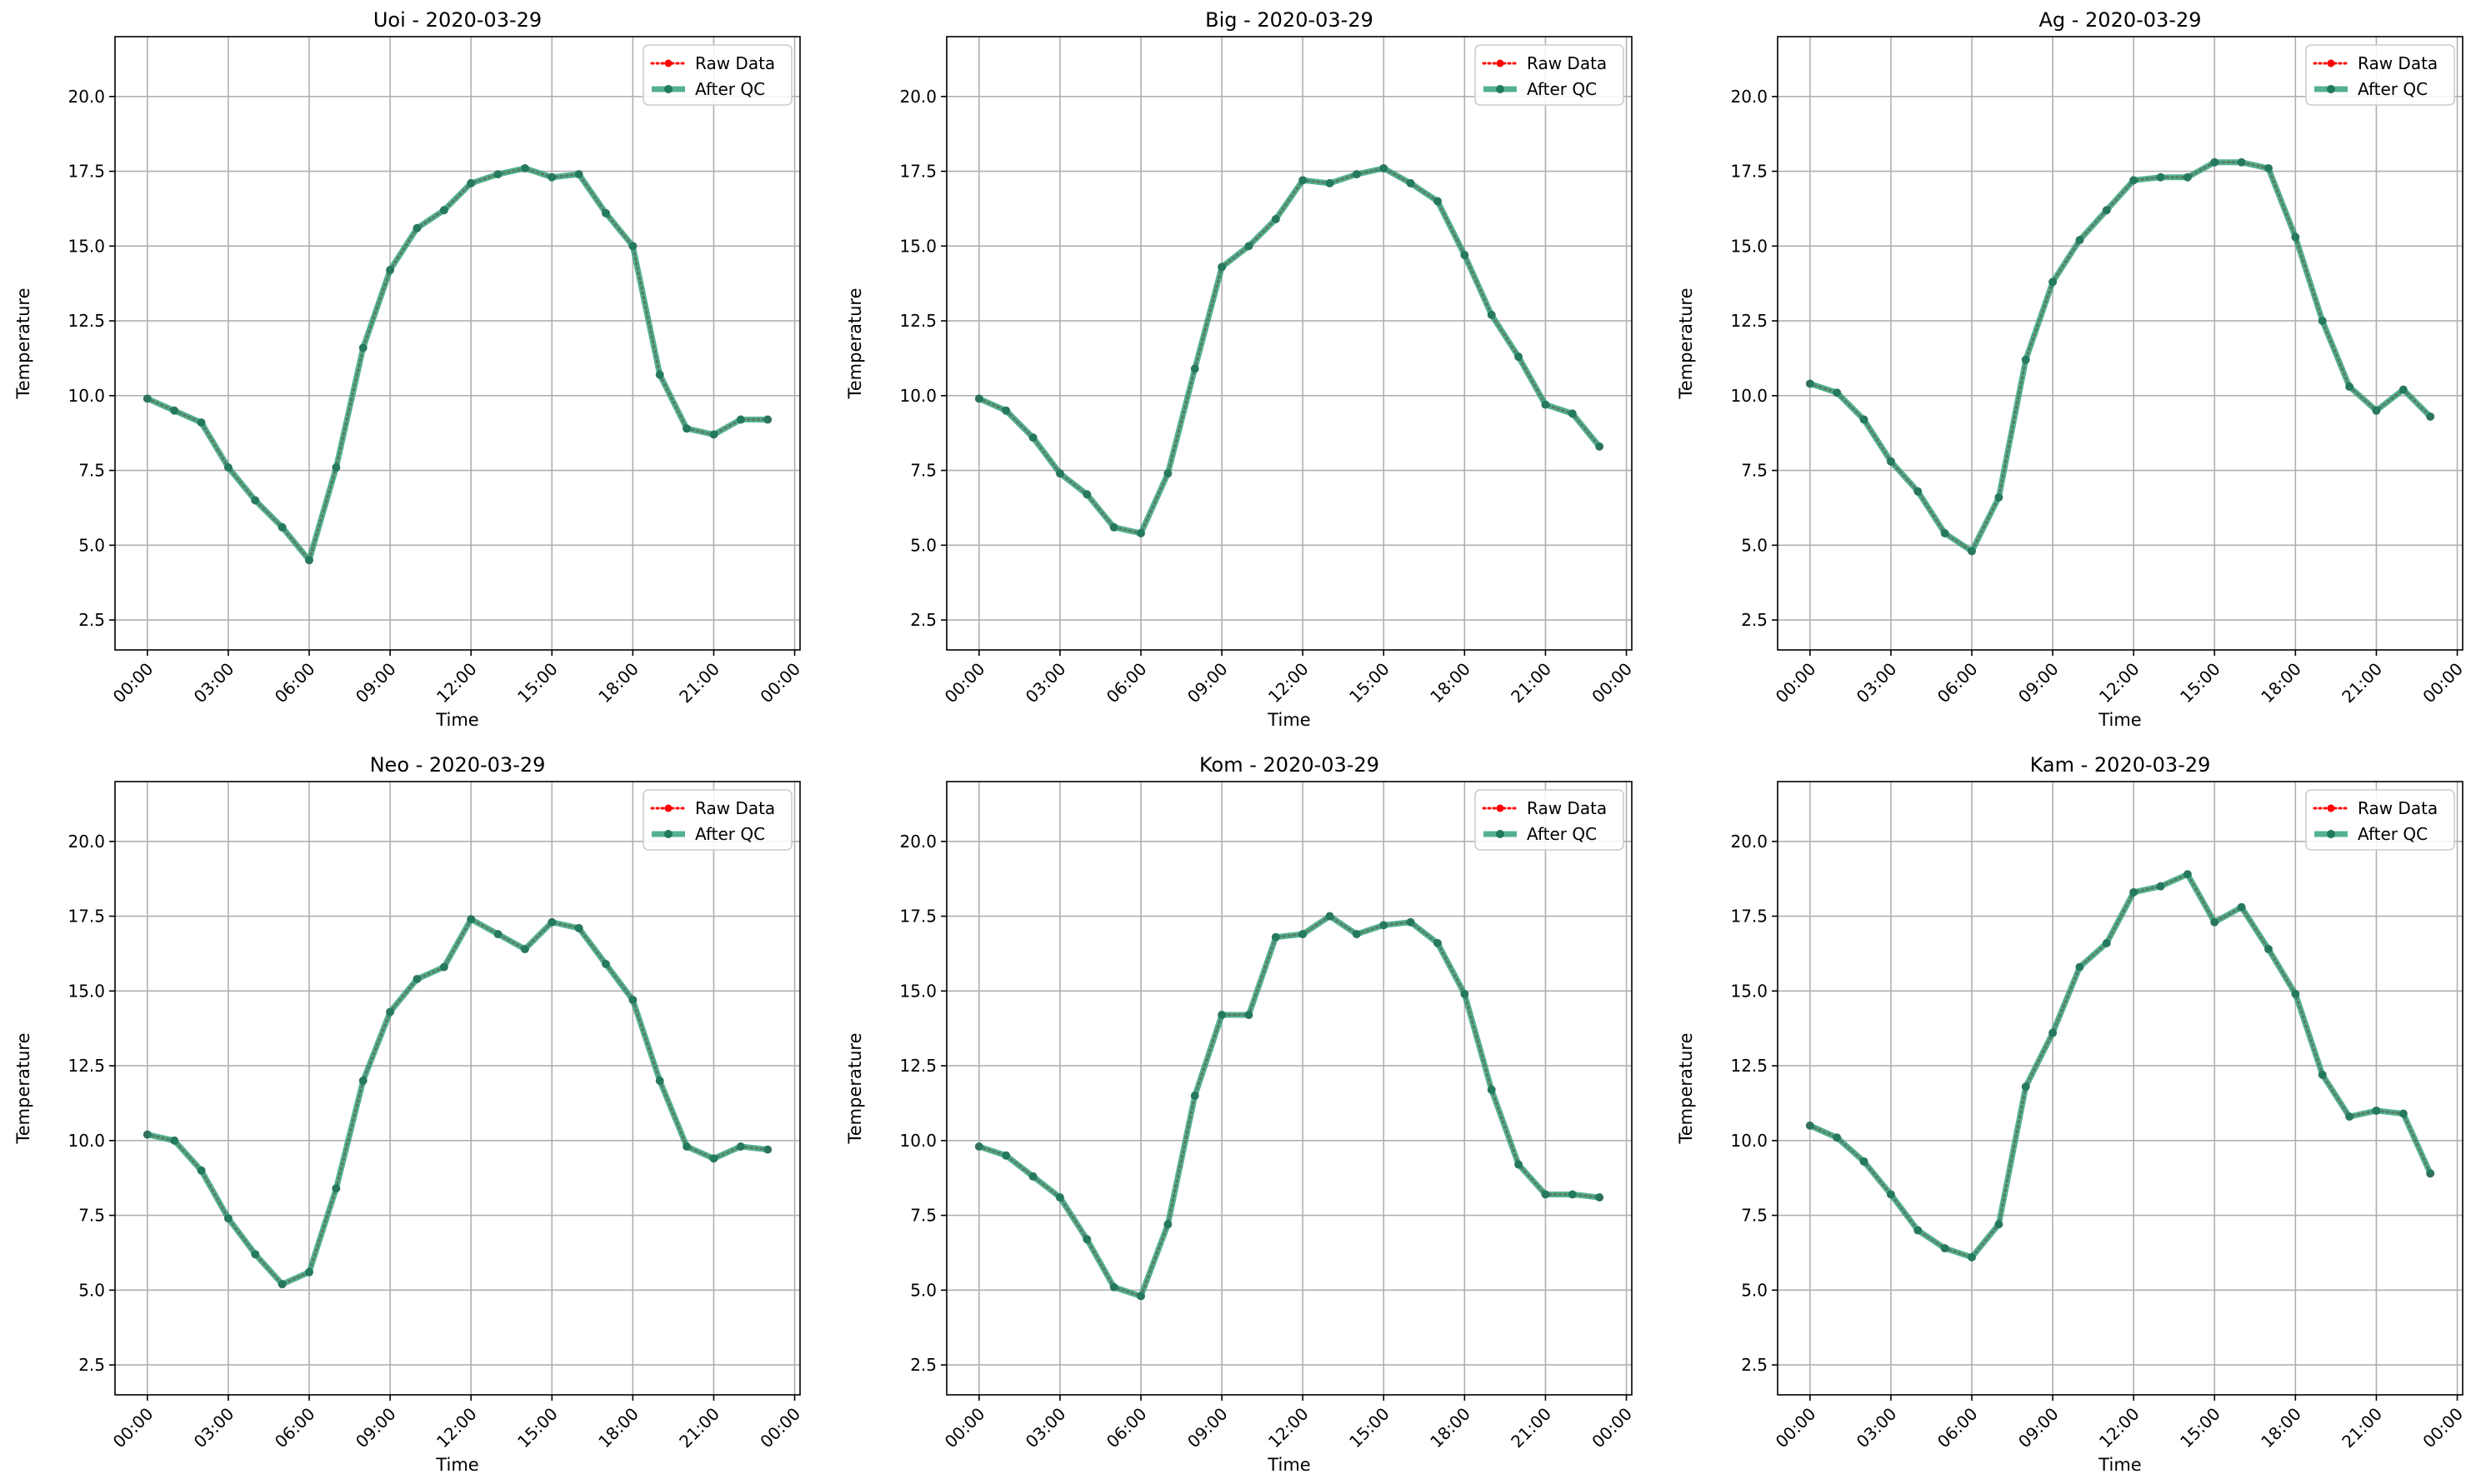 This screenshot has width=2486, height=1484. What do you see at coordinates (1369, 683) in the screenshot?
I see `x-tick-label: 15:00` at bounding box center [1369, 683].